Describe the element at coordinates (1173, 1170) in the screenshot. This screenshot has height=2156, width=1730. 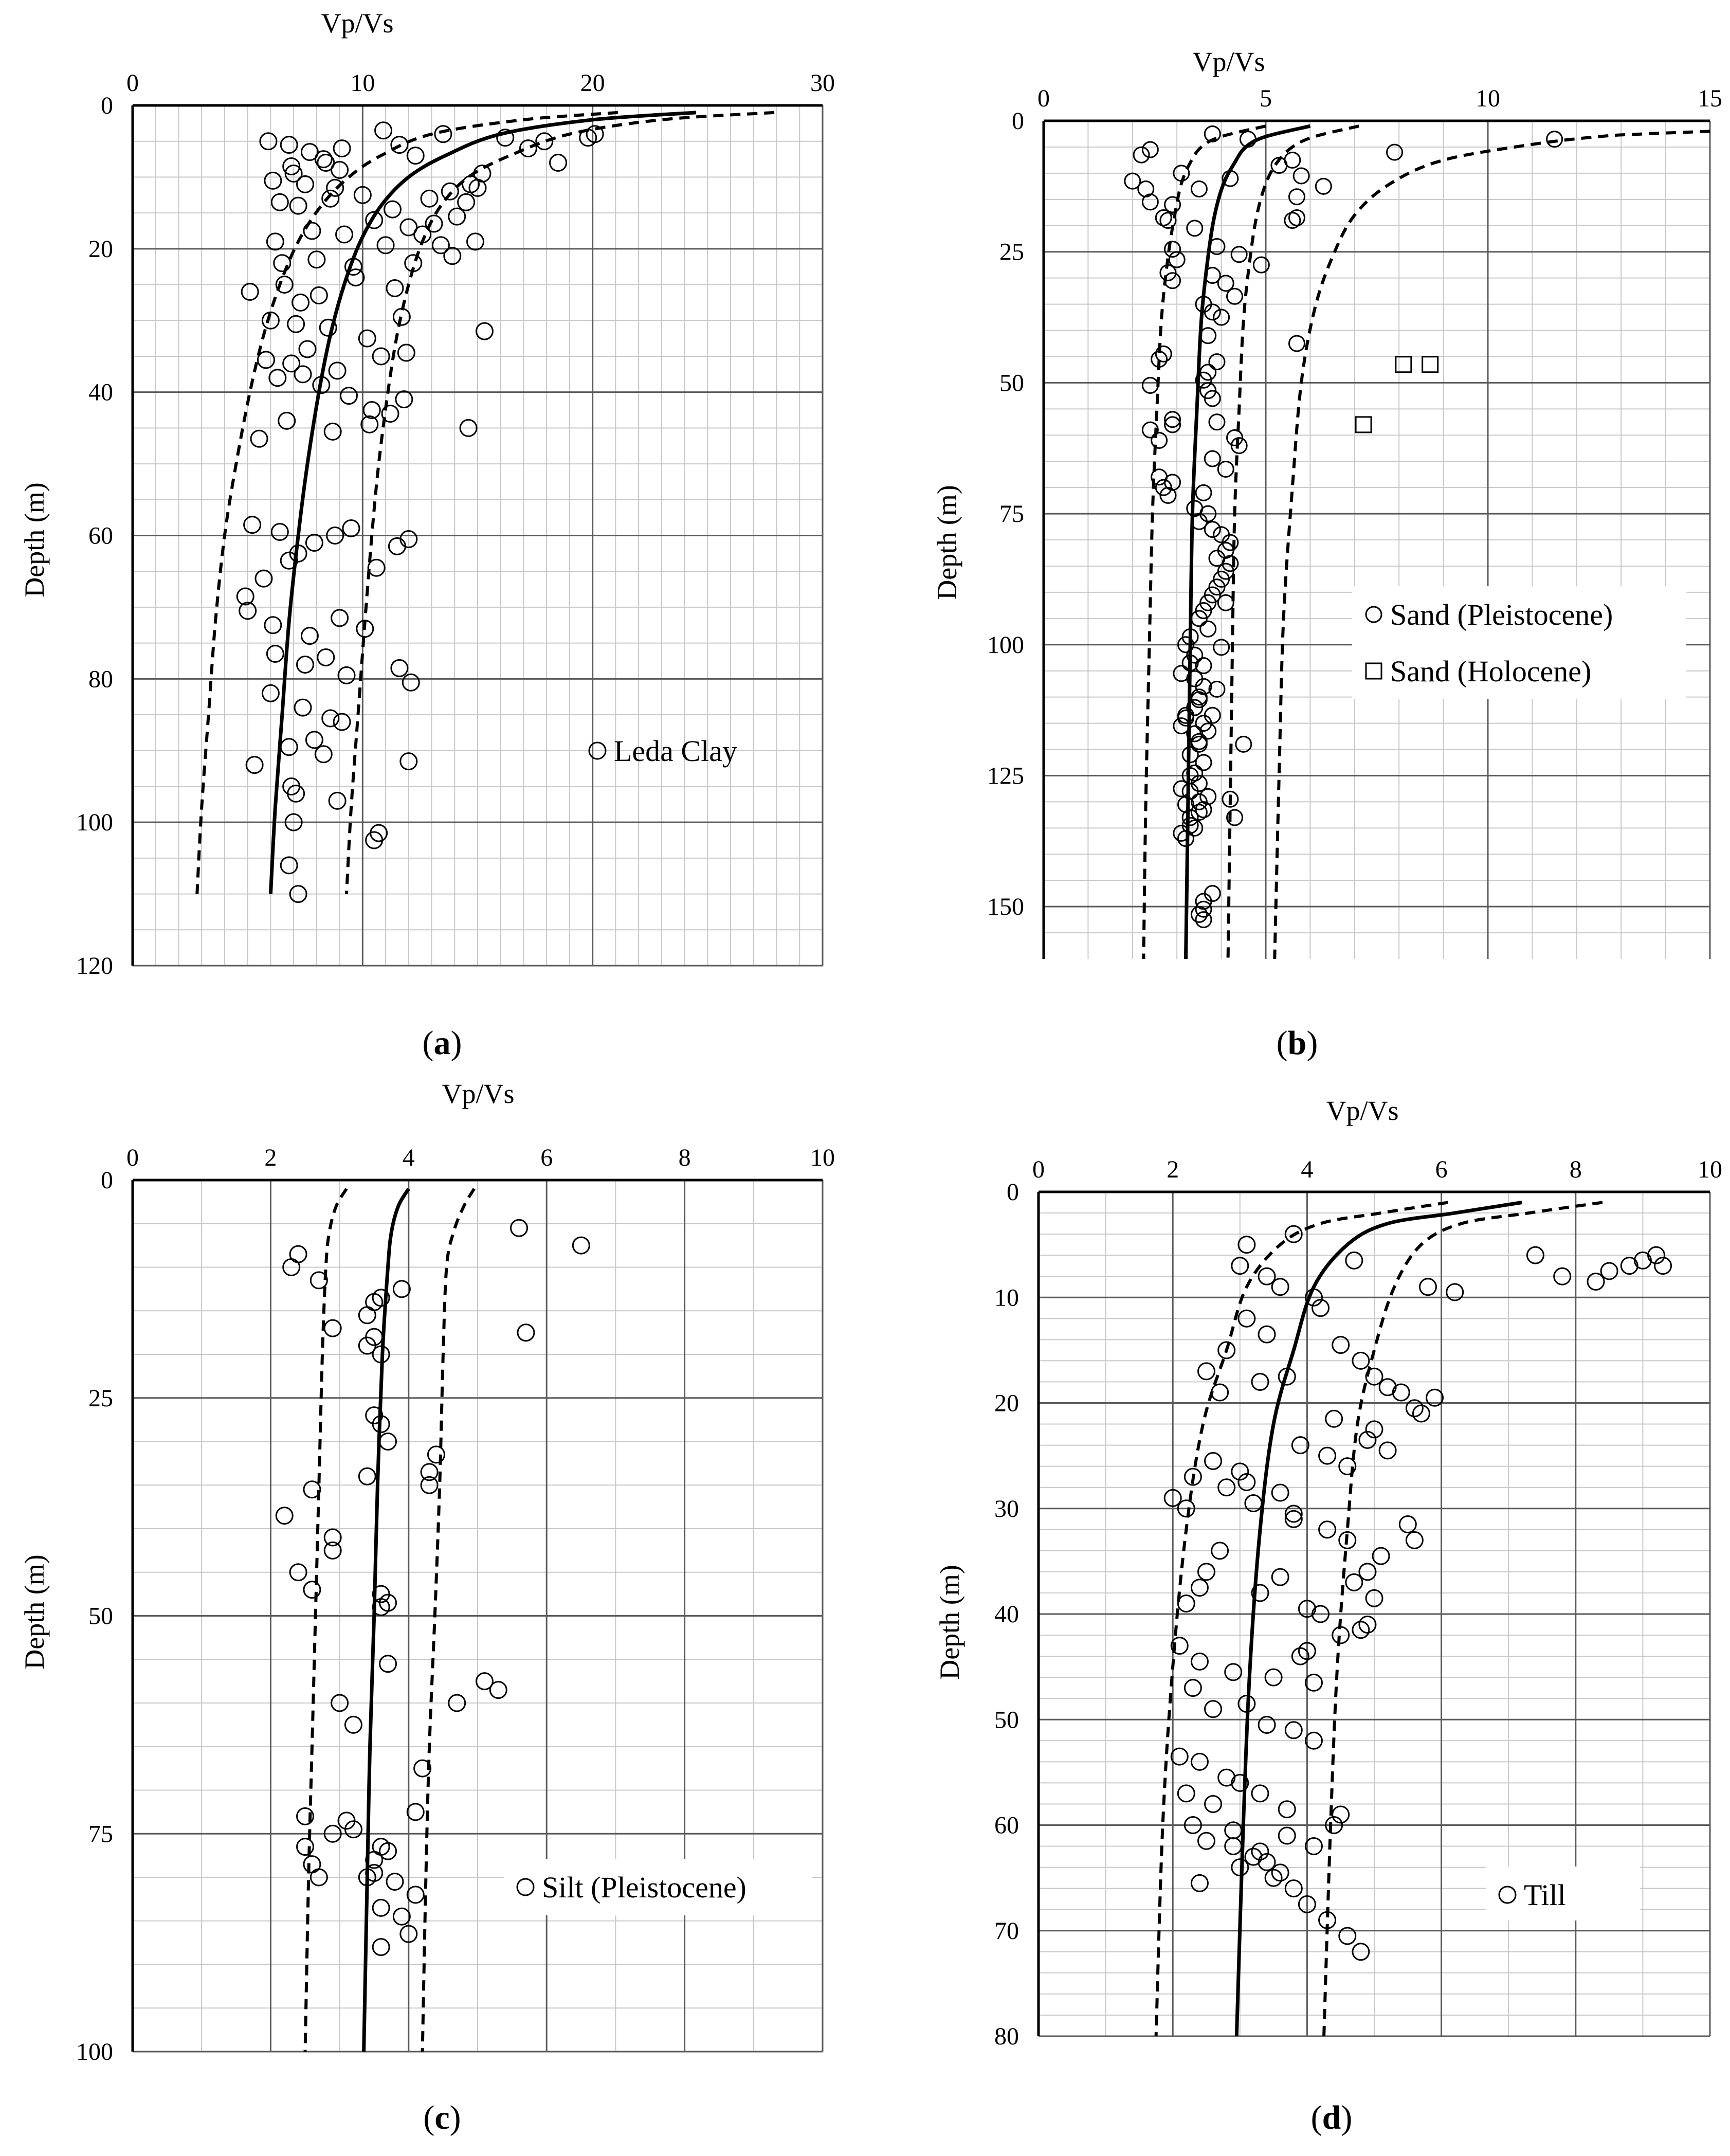
I see `panel-d-x-tick-label: 2` at that location.